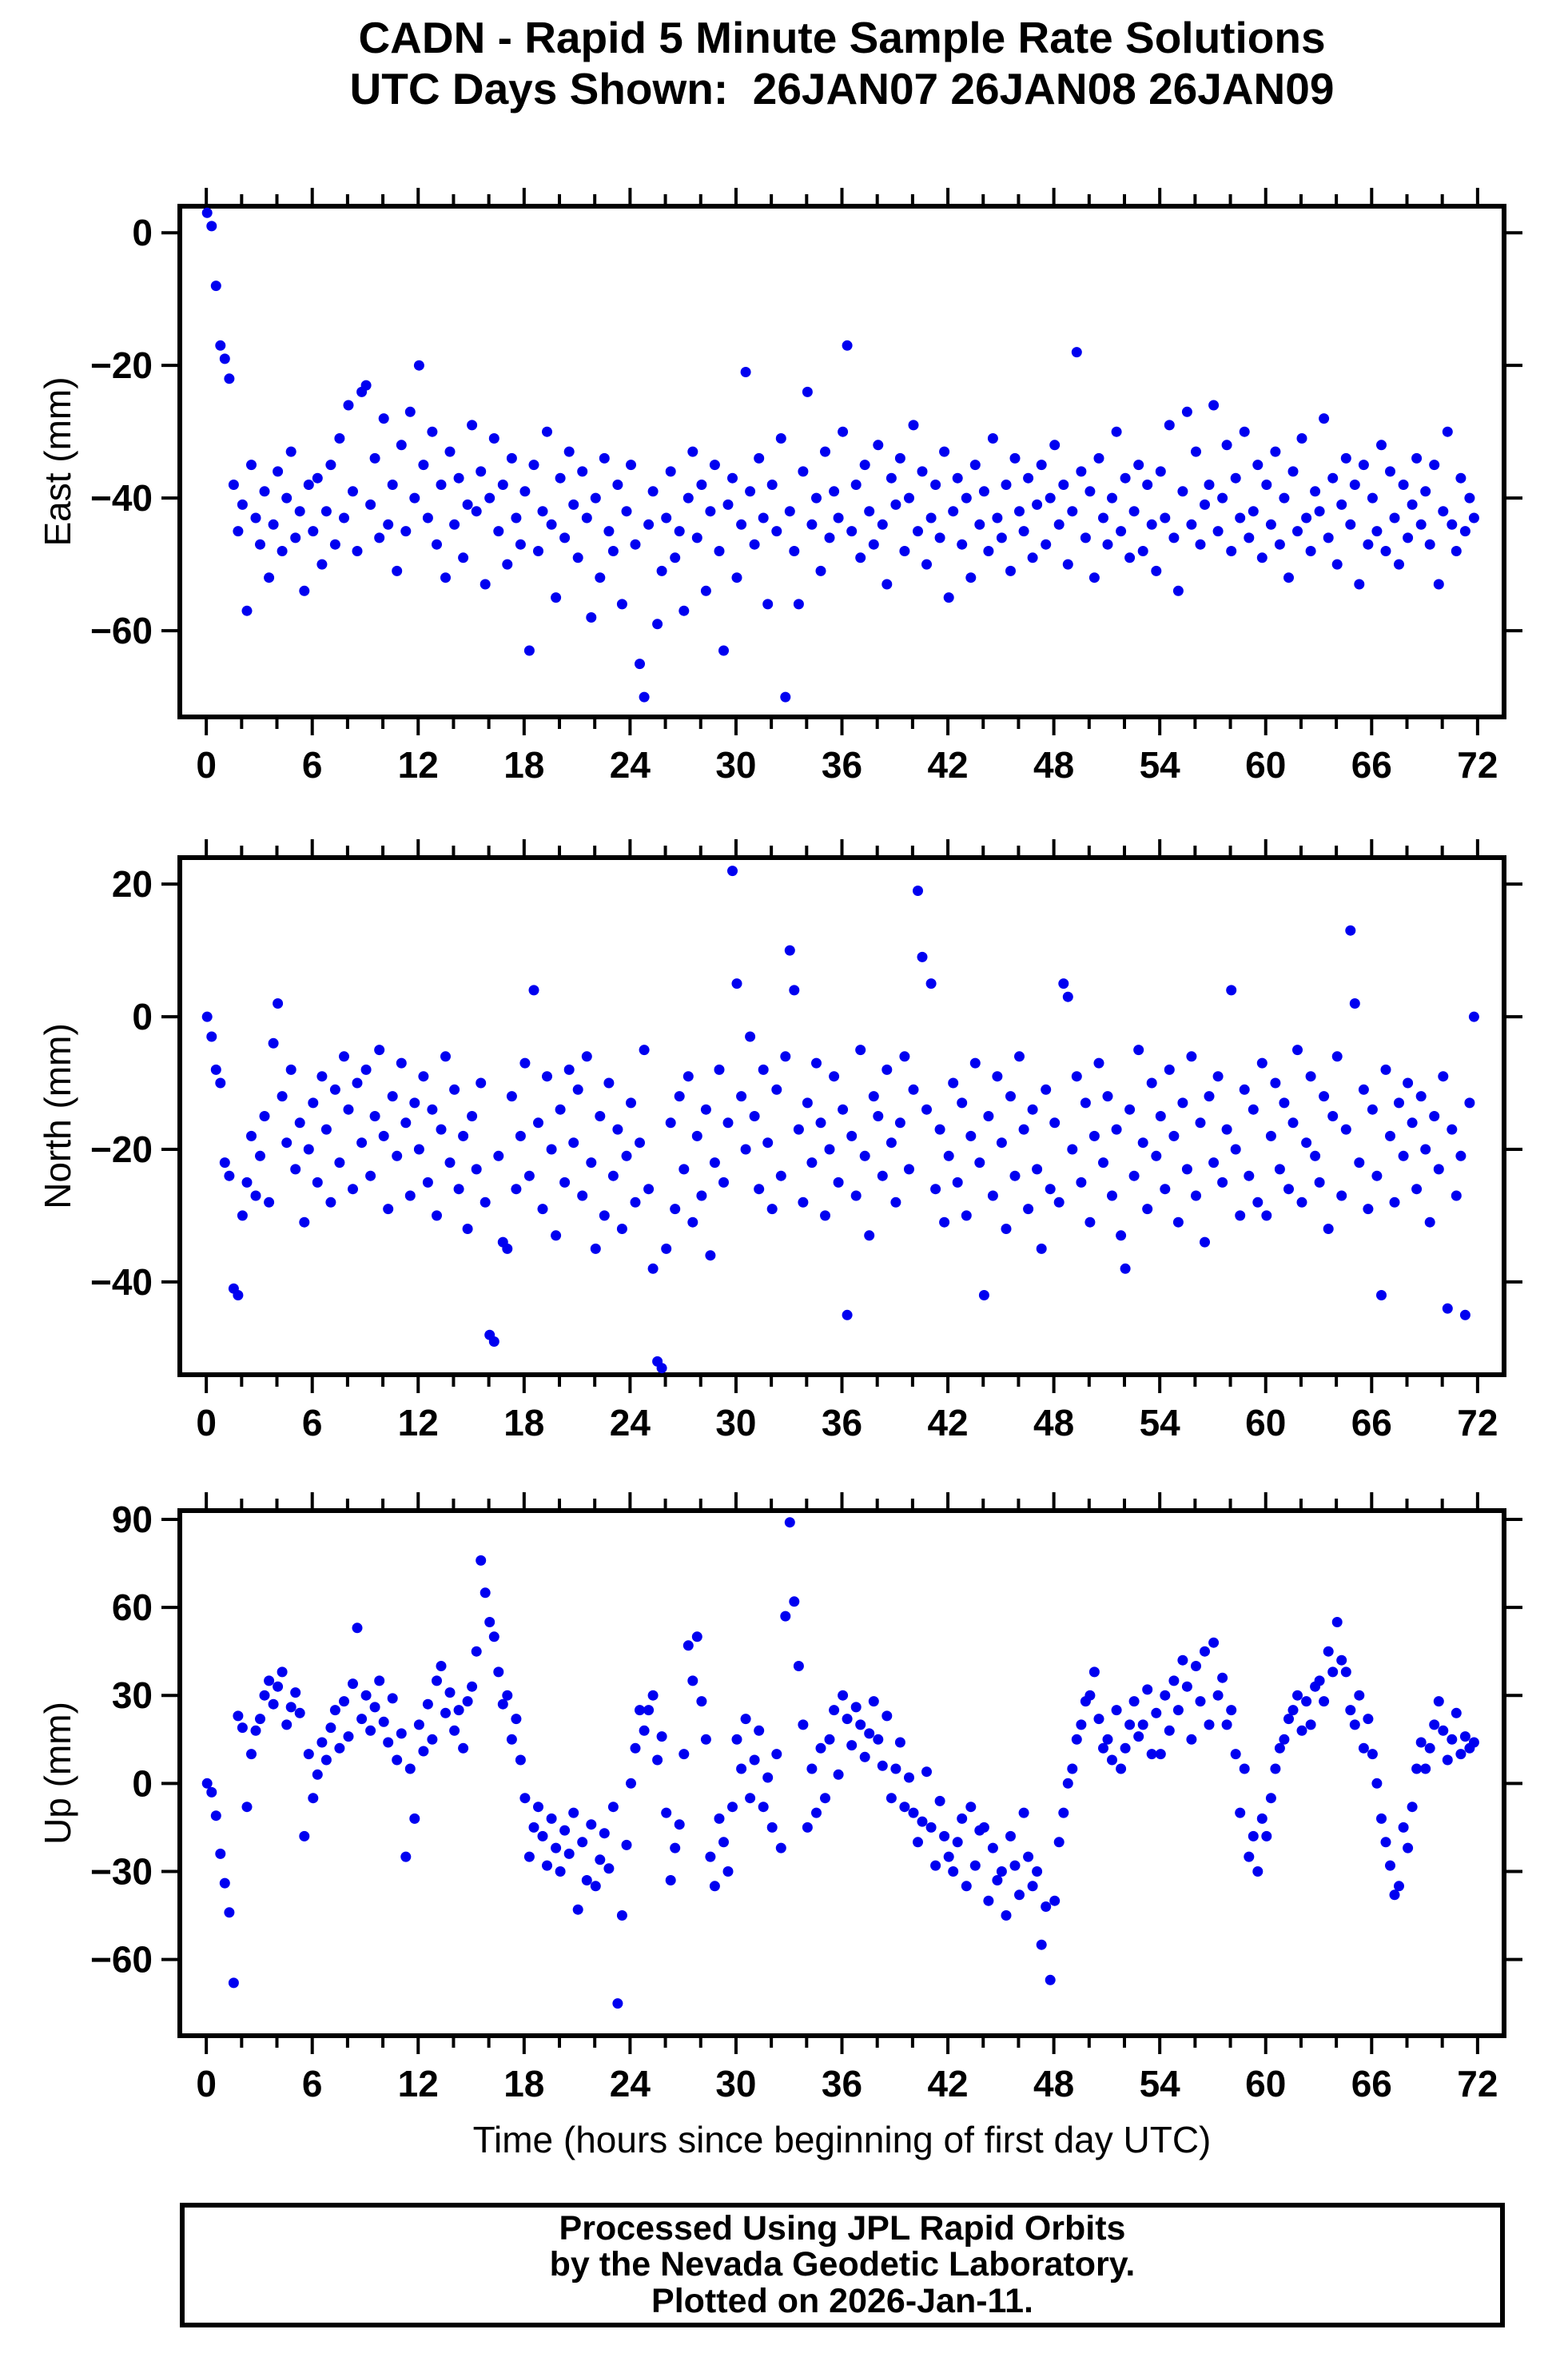  I want to click on footer-line-2: by the Nevada Geodetic Laboratory., so click(842, 2265).